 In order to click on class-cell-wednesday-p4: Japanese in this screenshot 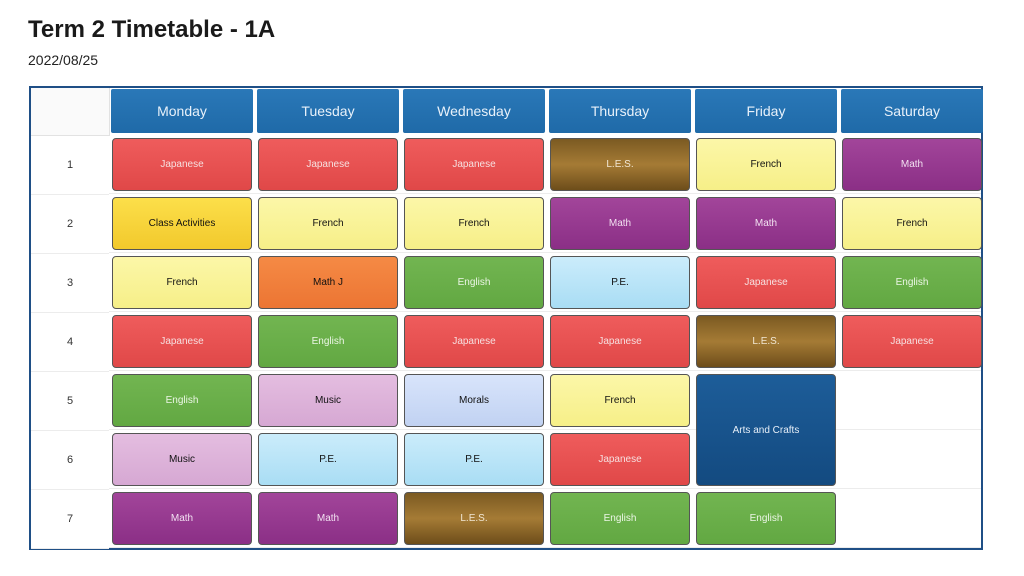, I will do `click(474, 341)`.